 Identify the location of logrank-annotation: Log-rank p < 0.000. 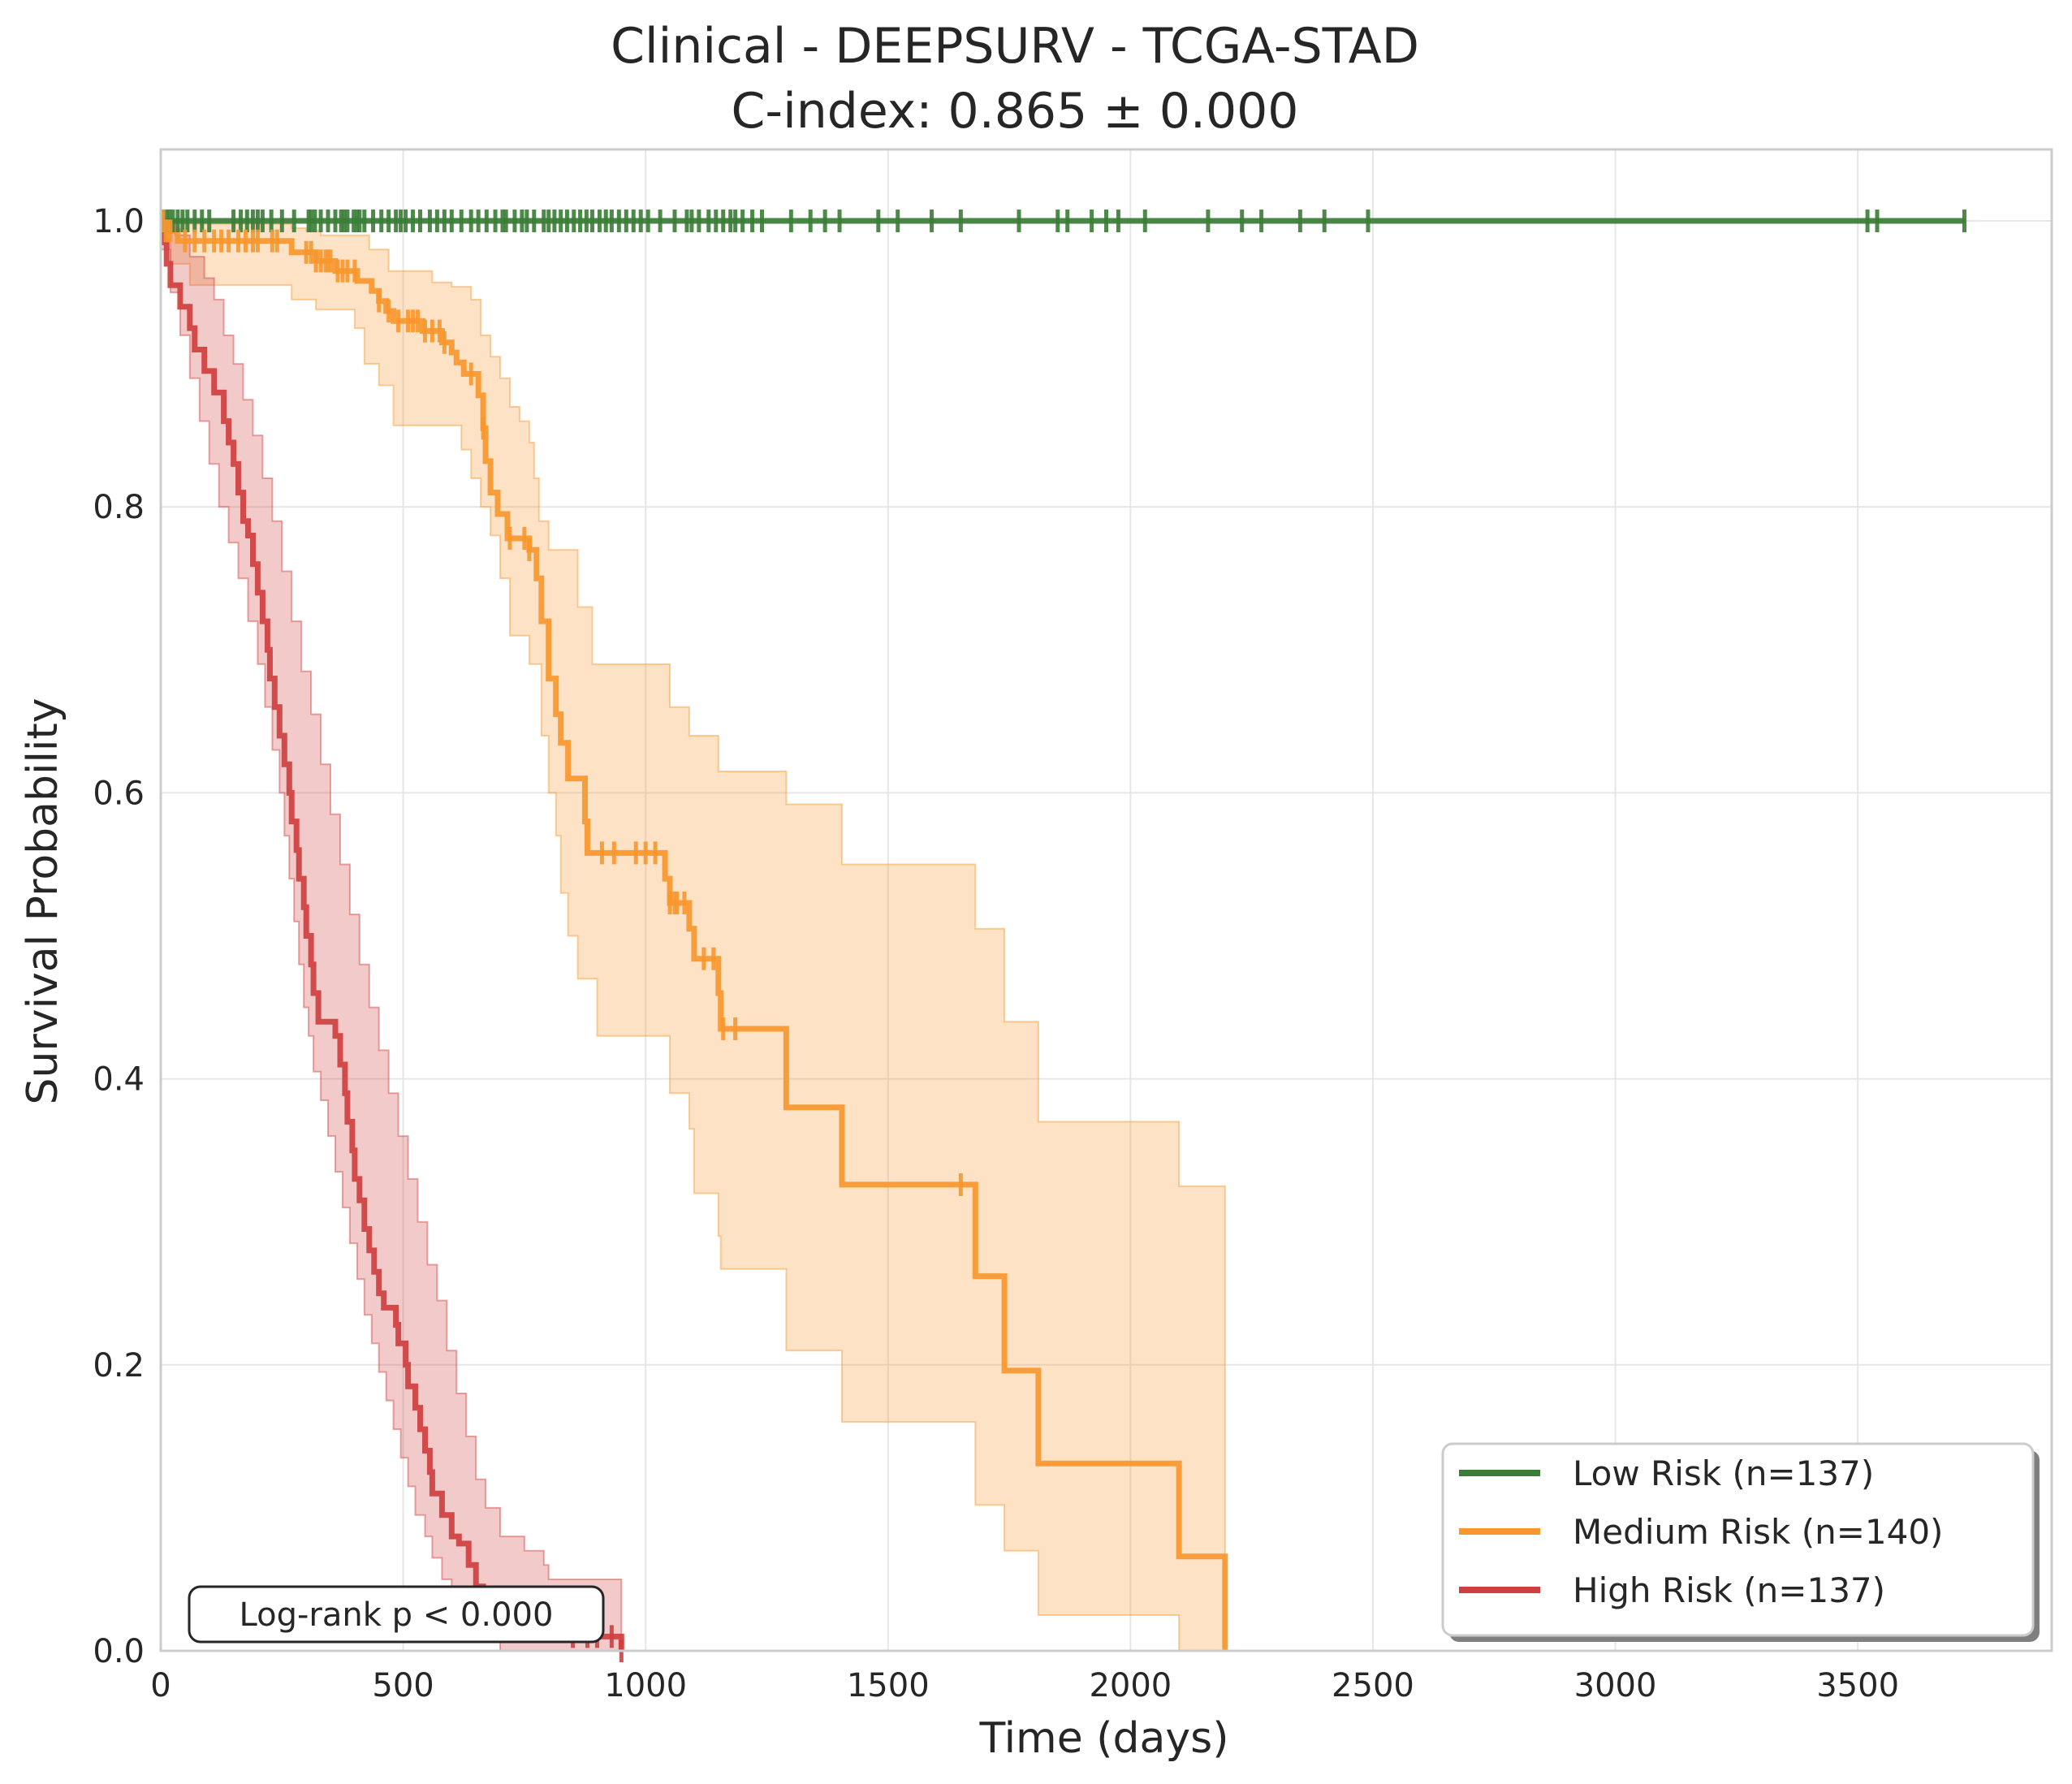
(396, 1614).